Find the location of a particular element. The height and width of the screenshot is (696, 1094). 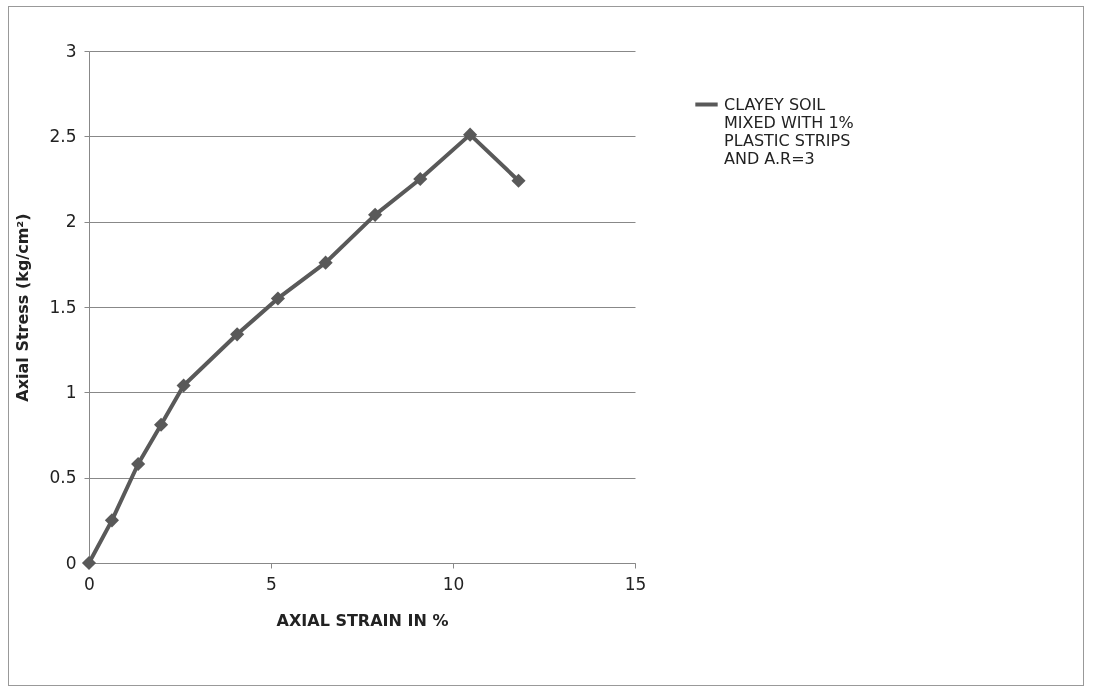

y-tick-label: 0.5 is located at coordinates (63, 477).